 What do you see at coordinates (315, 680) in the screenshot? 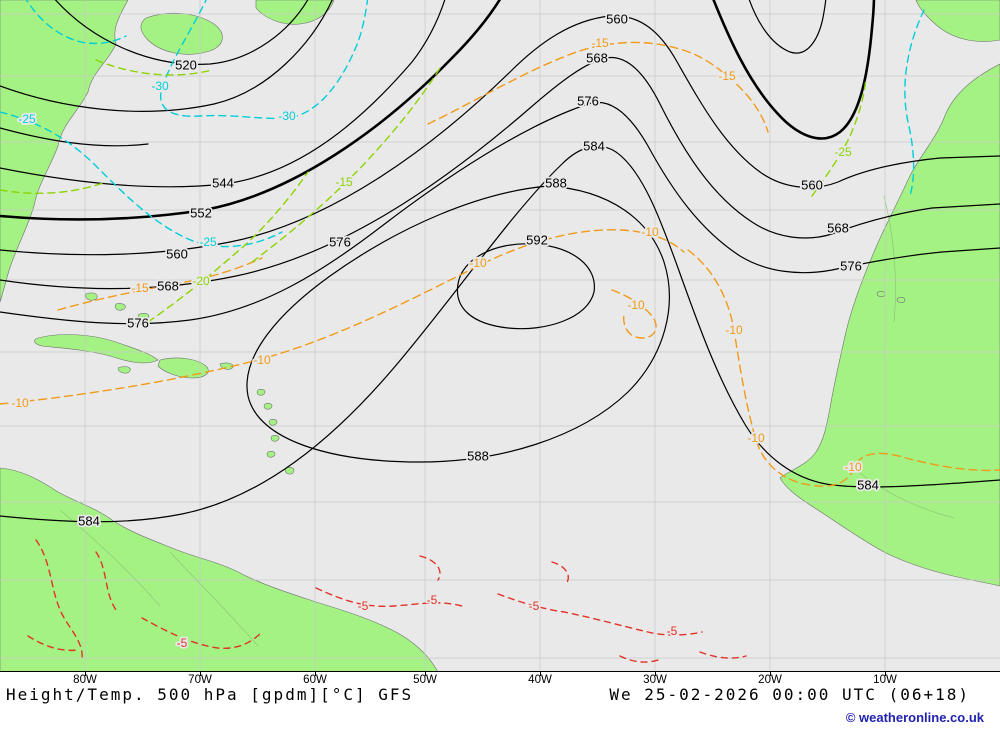
I see `lon-label: 60W` at bounding box center [315, 680].